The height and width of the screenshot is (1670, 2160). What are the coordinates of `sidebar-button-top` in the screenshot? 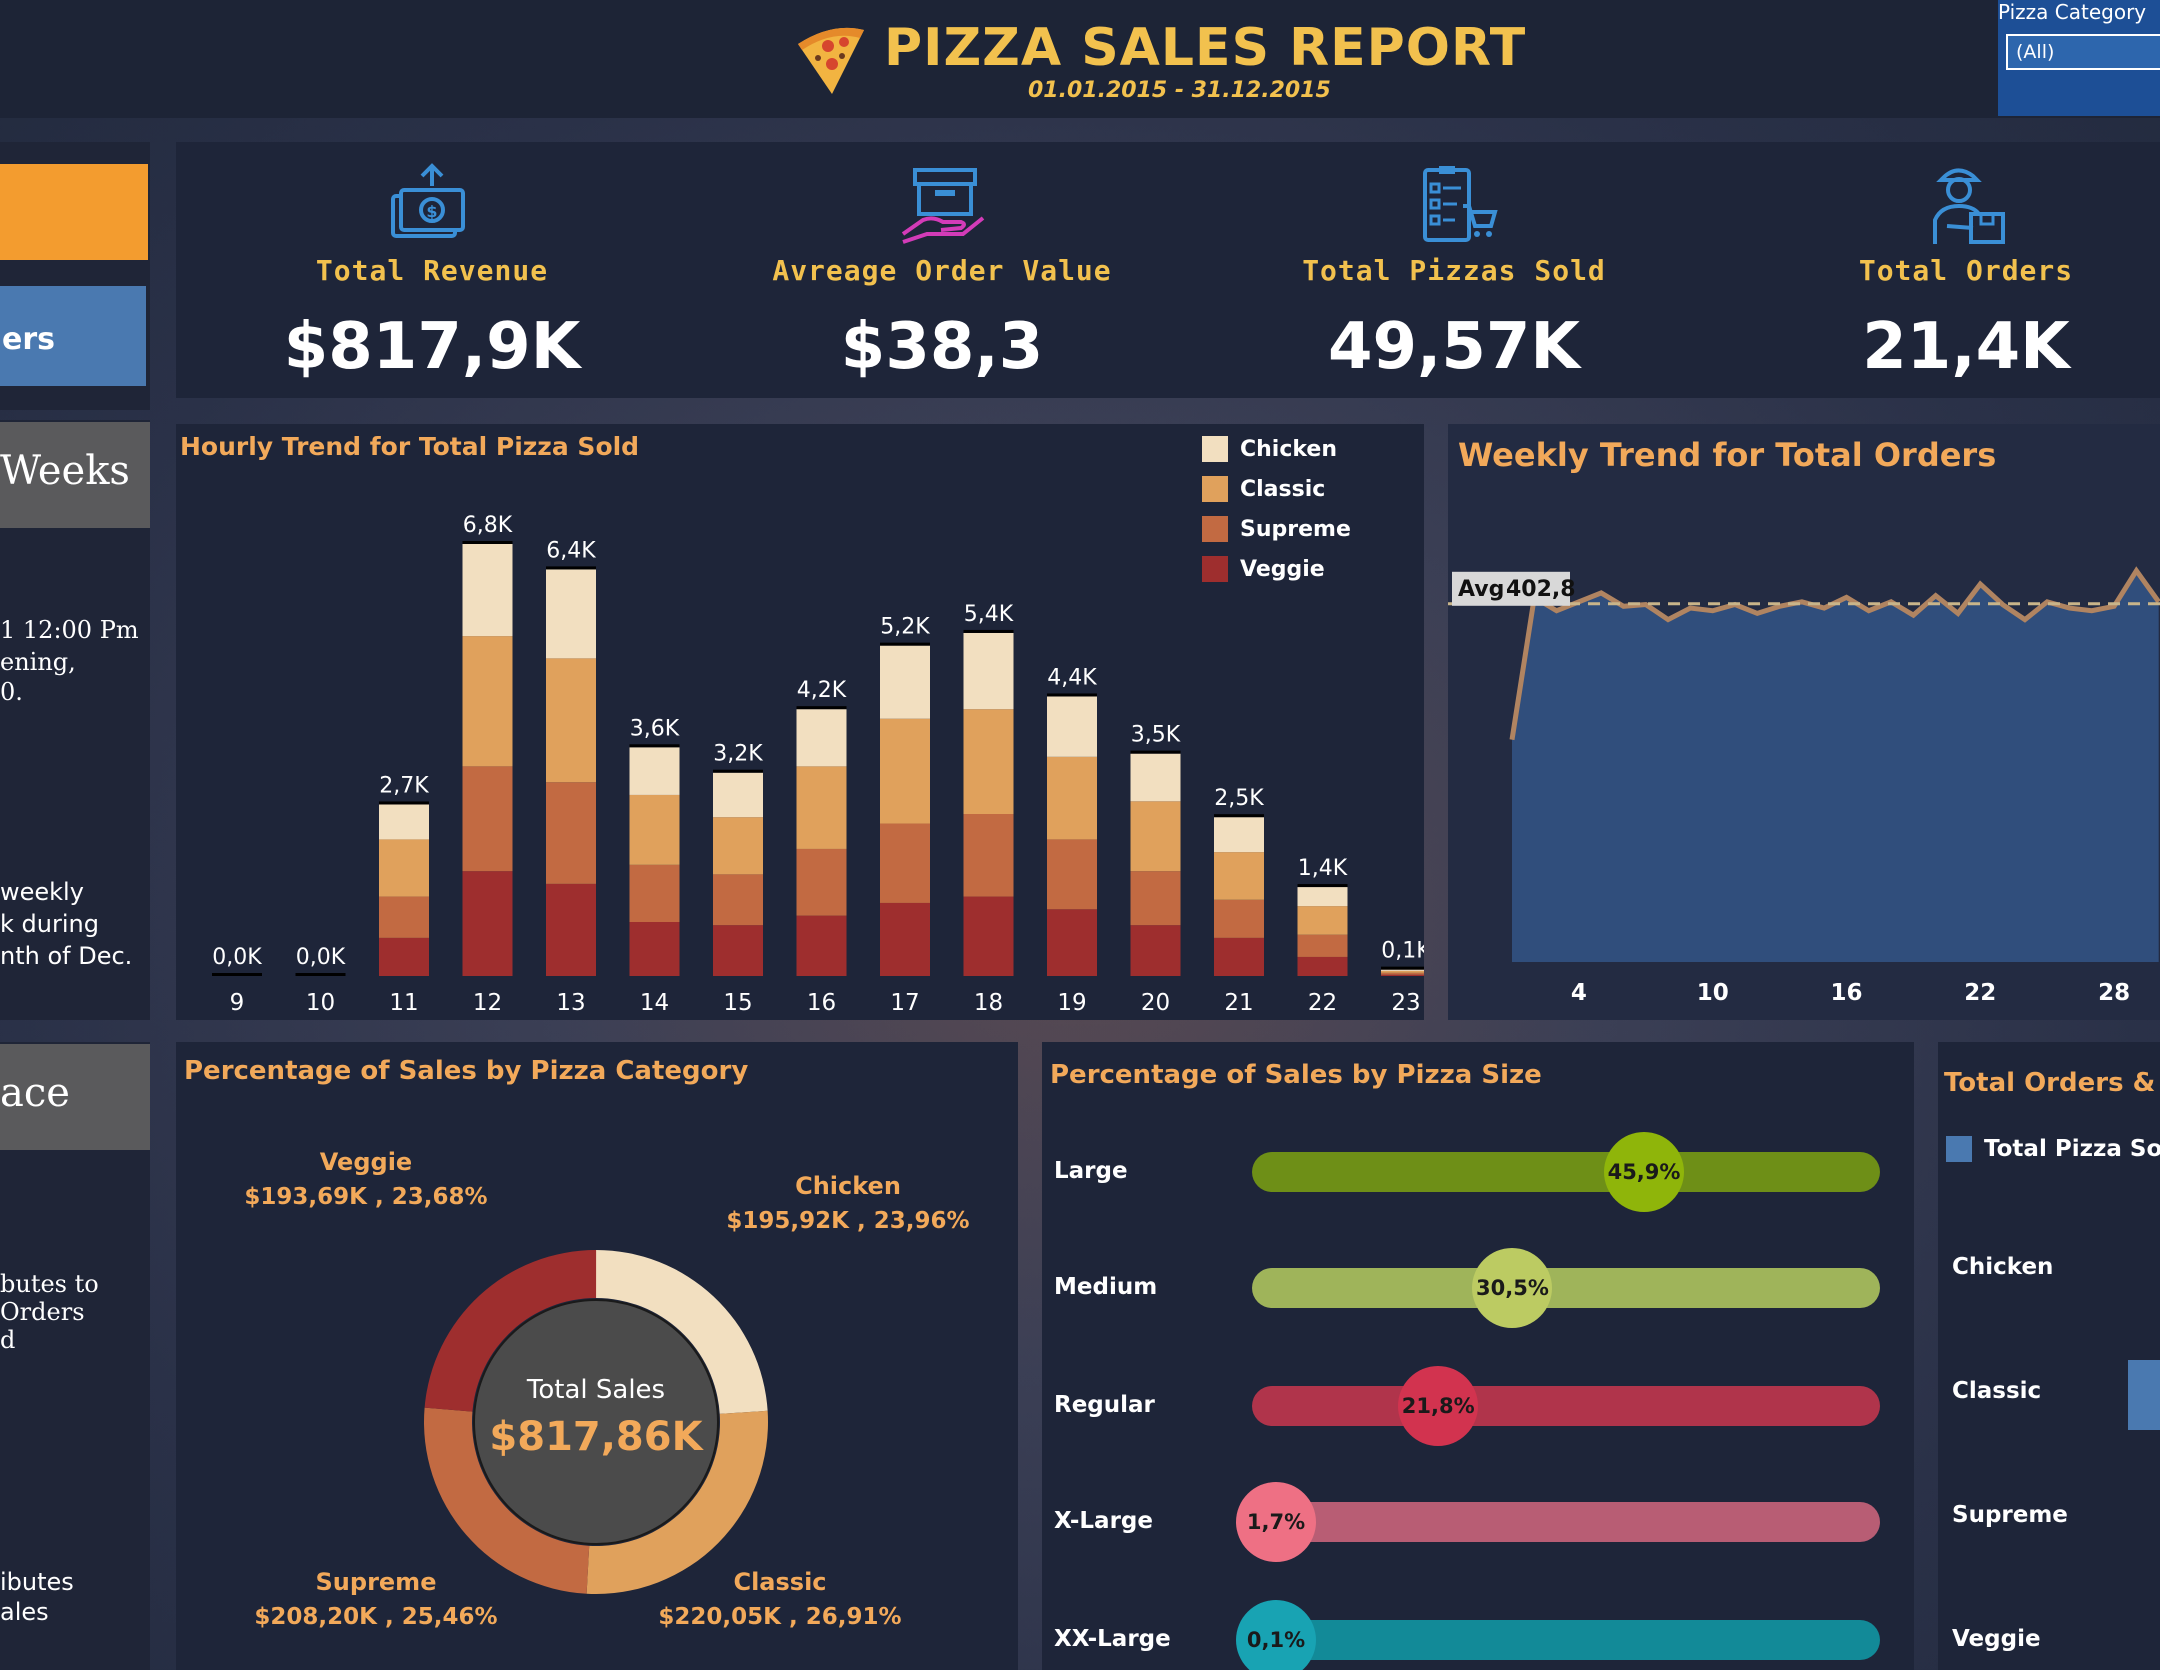 It's located at (74, 212).